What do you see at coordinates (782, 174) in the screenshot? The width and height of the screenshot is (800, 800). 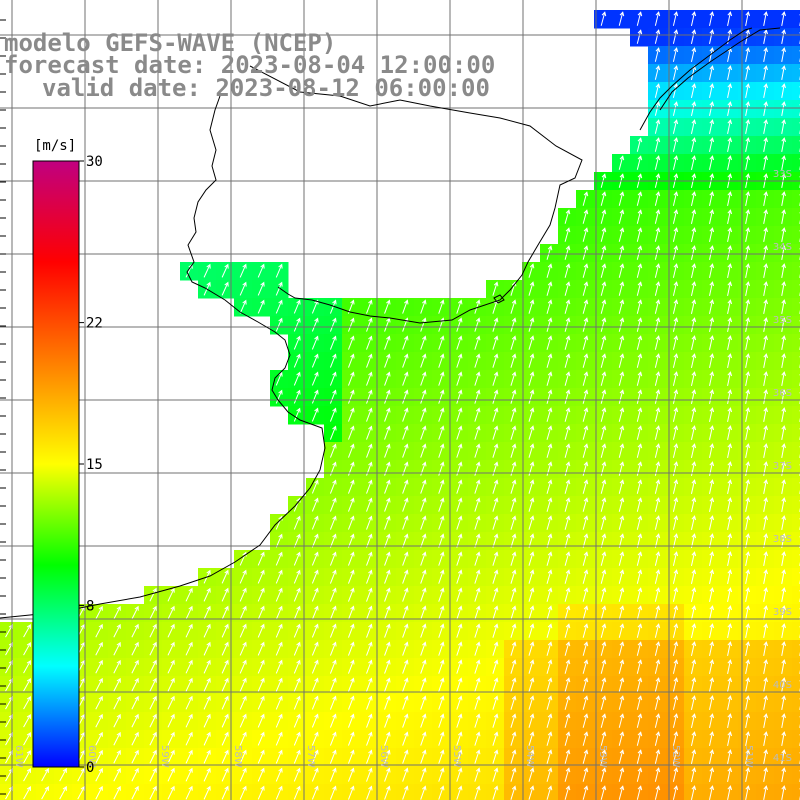 I see `latitude-label: 33S` at bounding box center [782, 174].